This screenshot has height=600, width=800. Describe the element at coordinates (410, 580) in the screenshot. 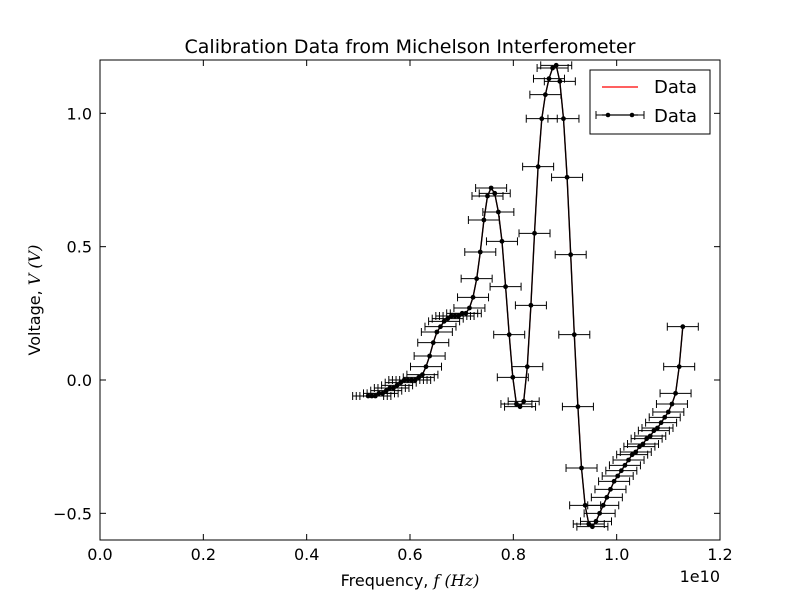

I see `x-axis-label: Frequency, f (Hz)` at that location.